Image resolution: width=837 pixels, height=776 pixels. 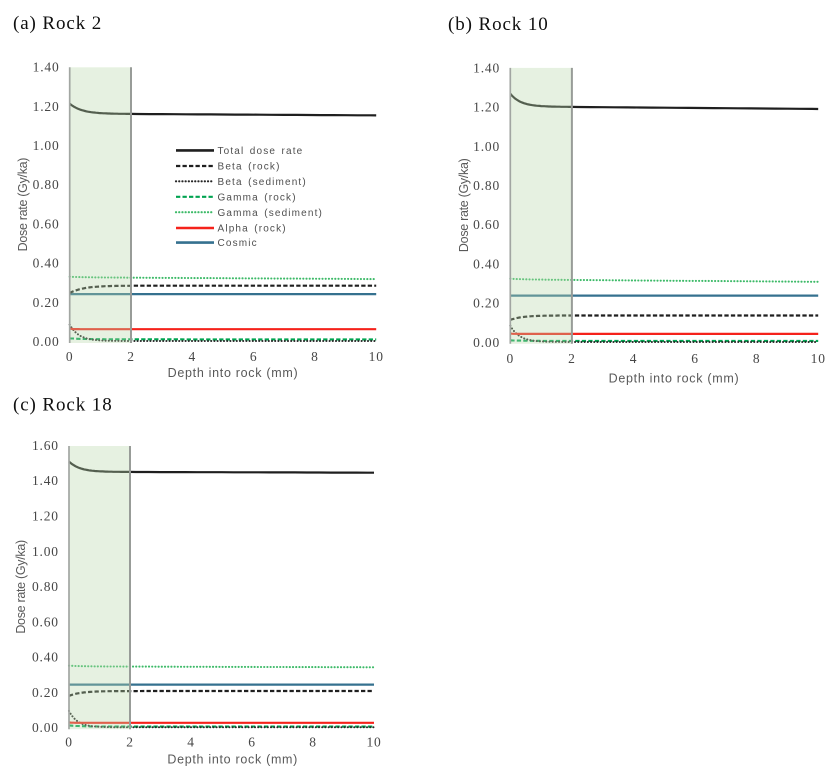 What do you see at coordinates (57, 23) in the screenshot?
I see `svg-text: (a) Rock 2` at bounding box center [57, 23].